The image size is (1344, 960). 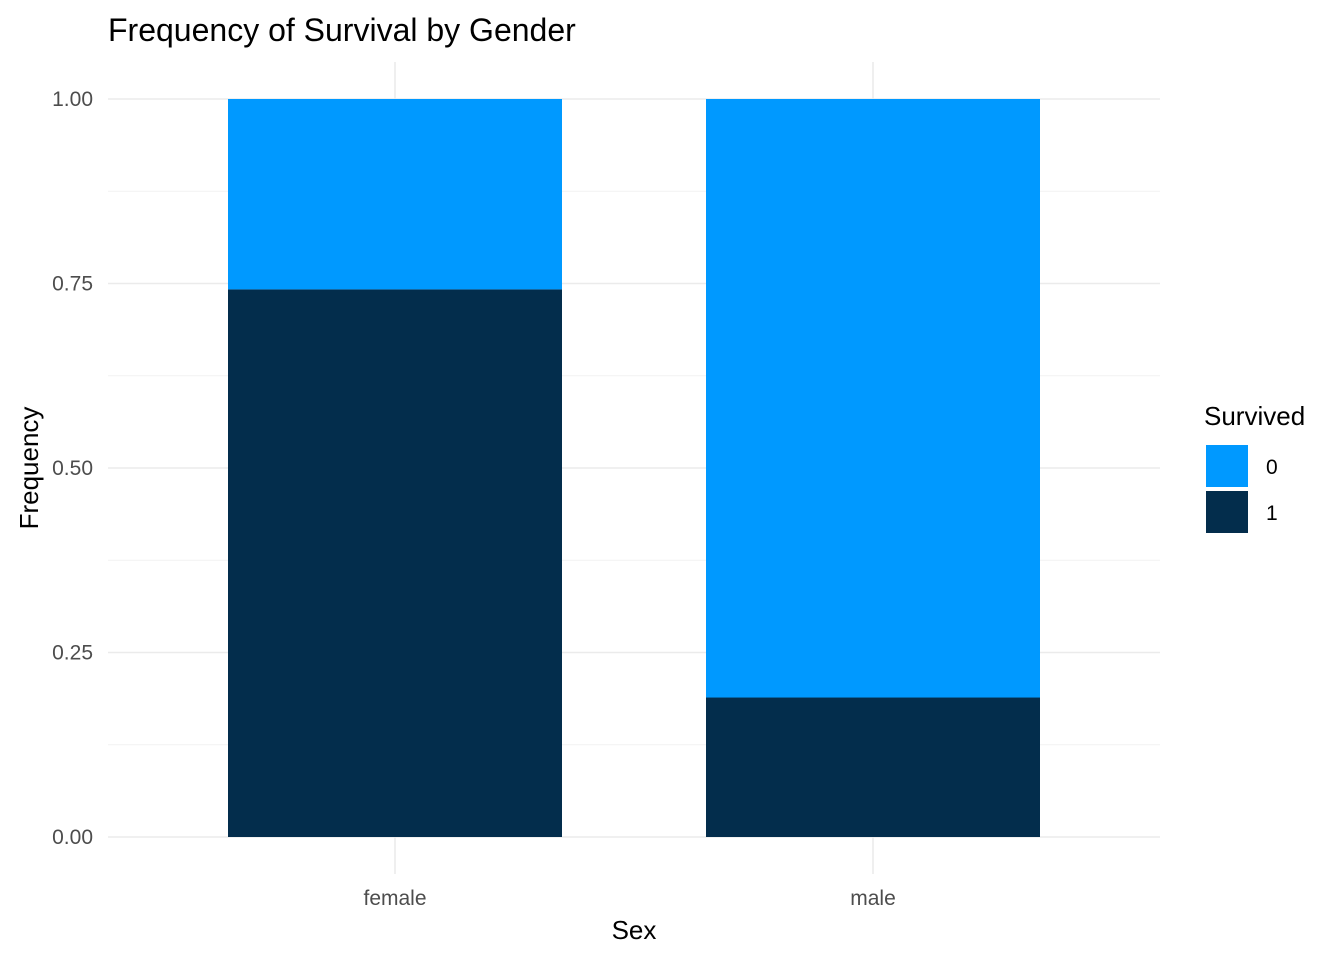 What do you see at coordinates (873, 898) in the screenshot?
I see `x-tick-label: male` at bounding box center [873, 898].